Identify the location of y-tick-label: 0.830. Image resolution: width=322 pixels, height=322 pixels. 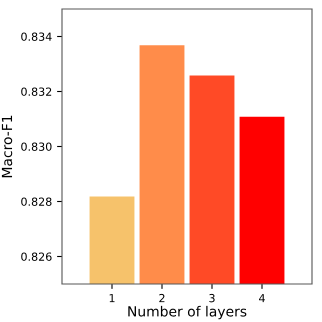
(36, 146).